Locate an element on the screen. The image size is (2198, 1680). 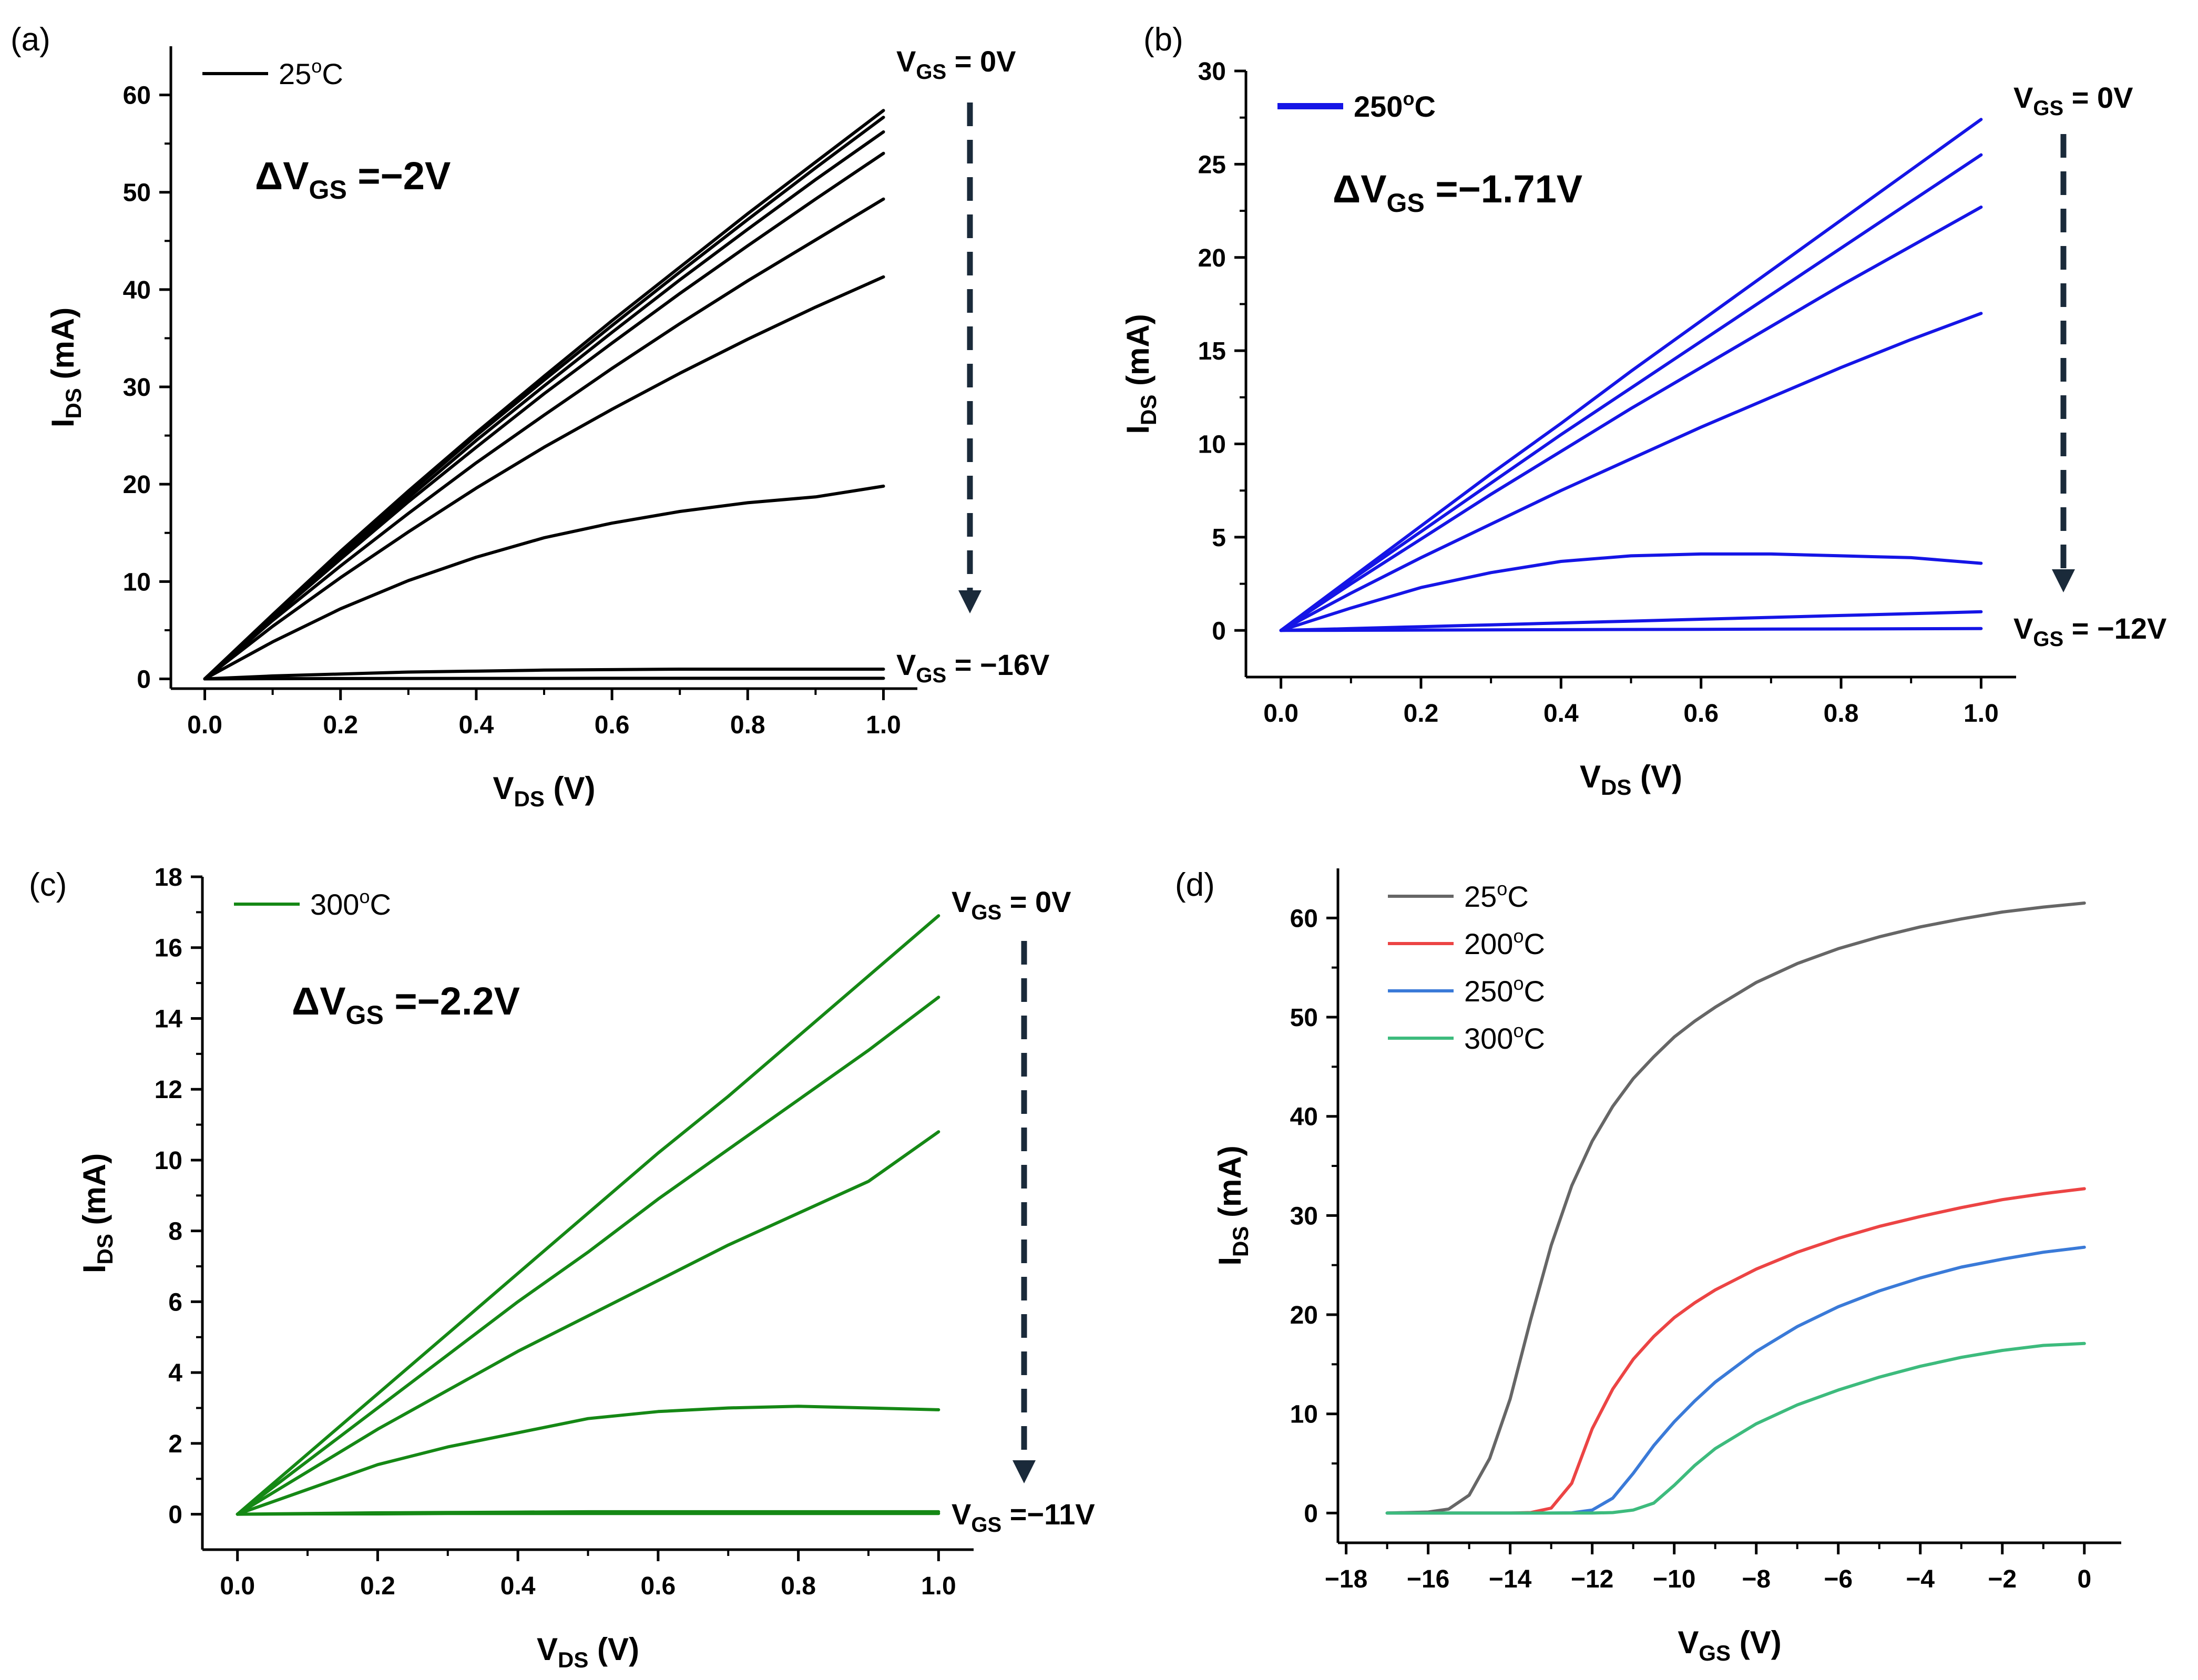
bottom-annot-value: =−11V is located at coordinates (1048, 1514).